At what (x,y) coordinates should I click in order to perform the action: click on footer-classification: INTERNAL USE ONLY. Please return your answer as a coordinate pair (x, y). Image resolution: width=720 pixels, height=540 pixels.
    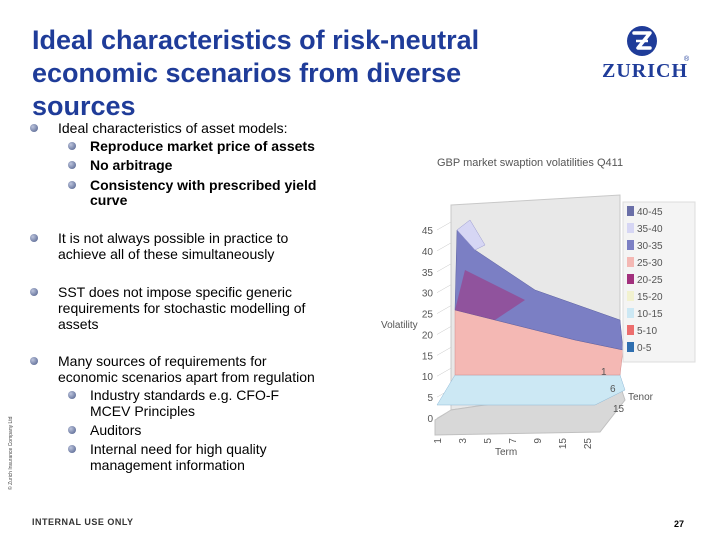
    Looking at the image, I should click on (83, 522).